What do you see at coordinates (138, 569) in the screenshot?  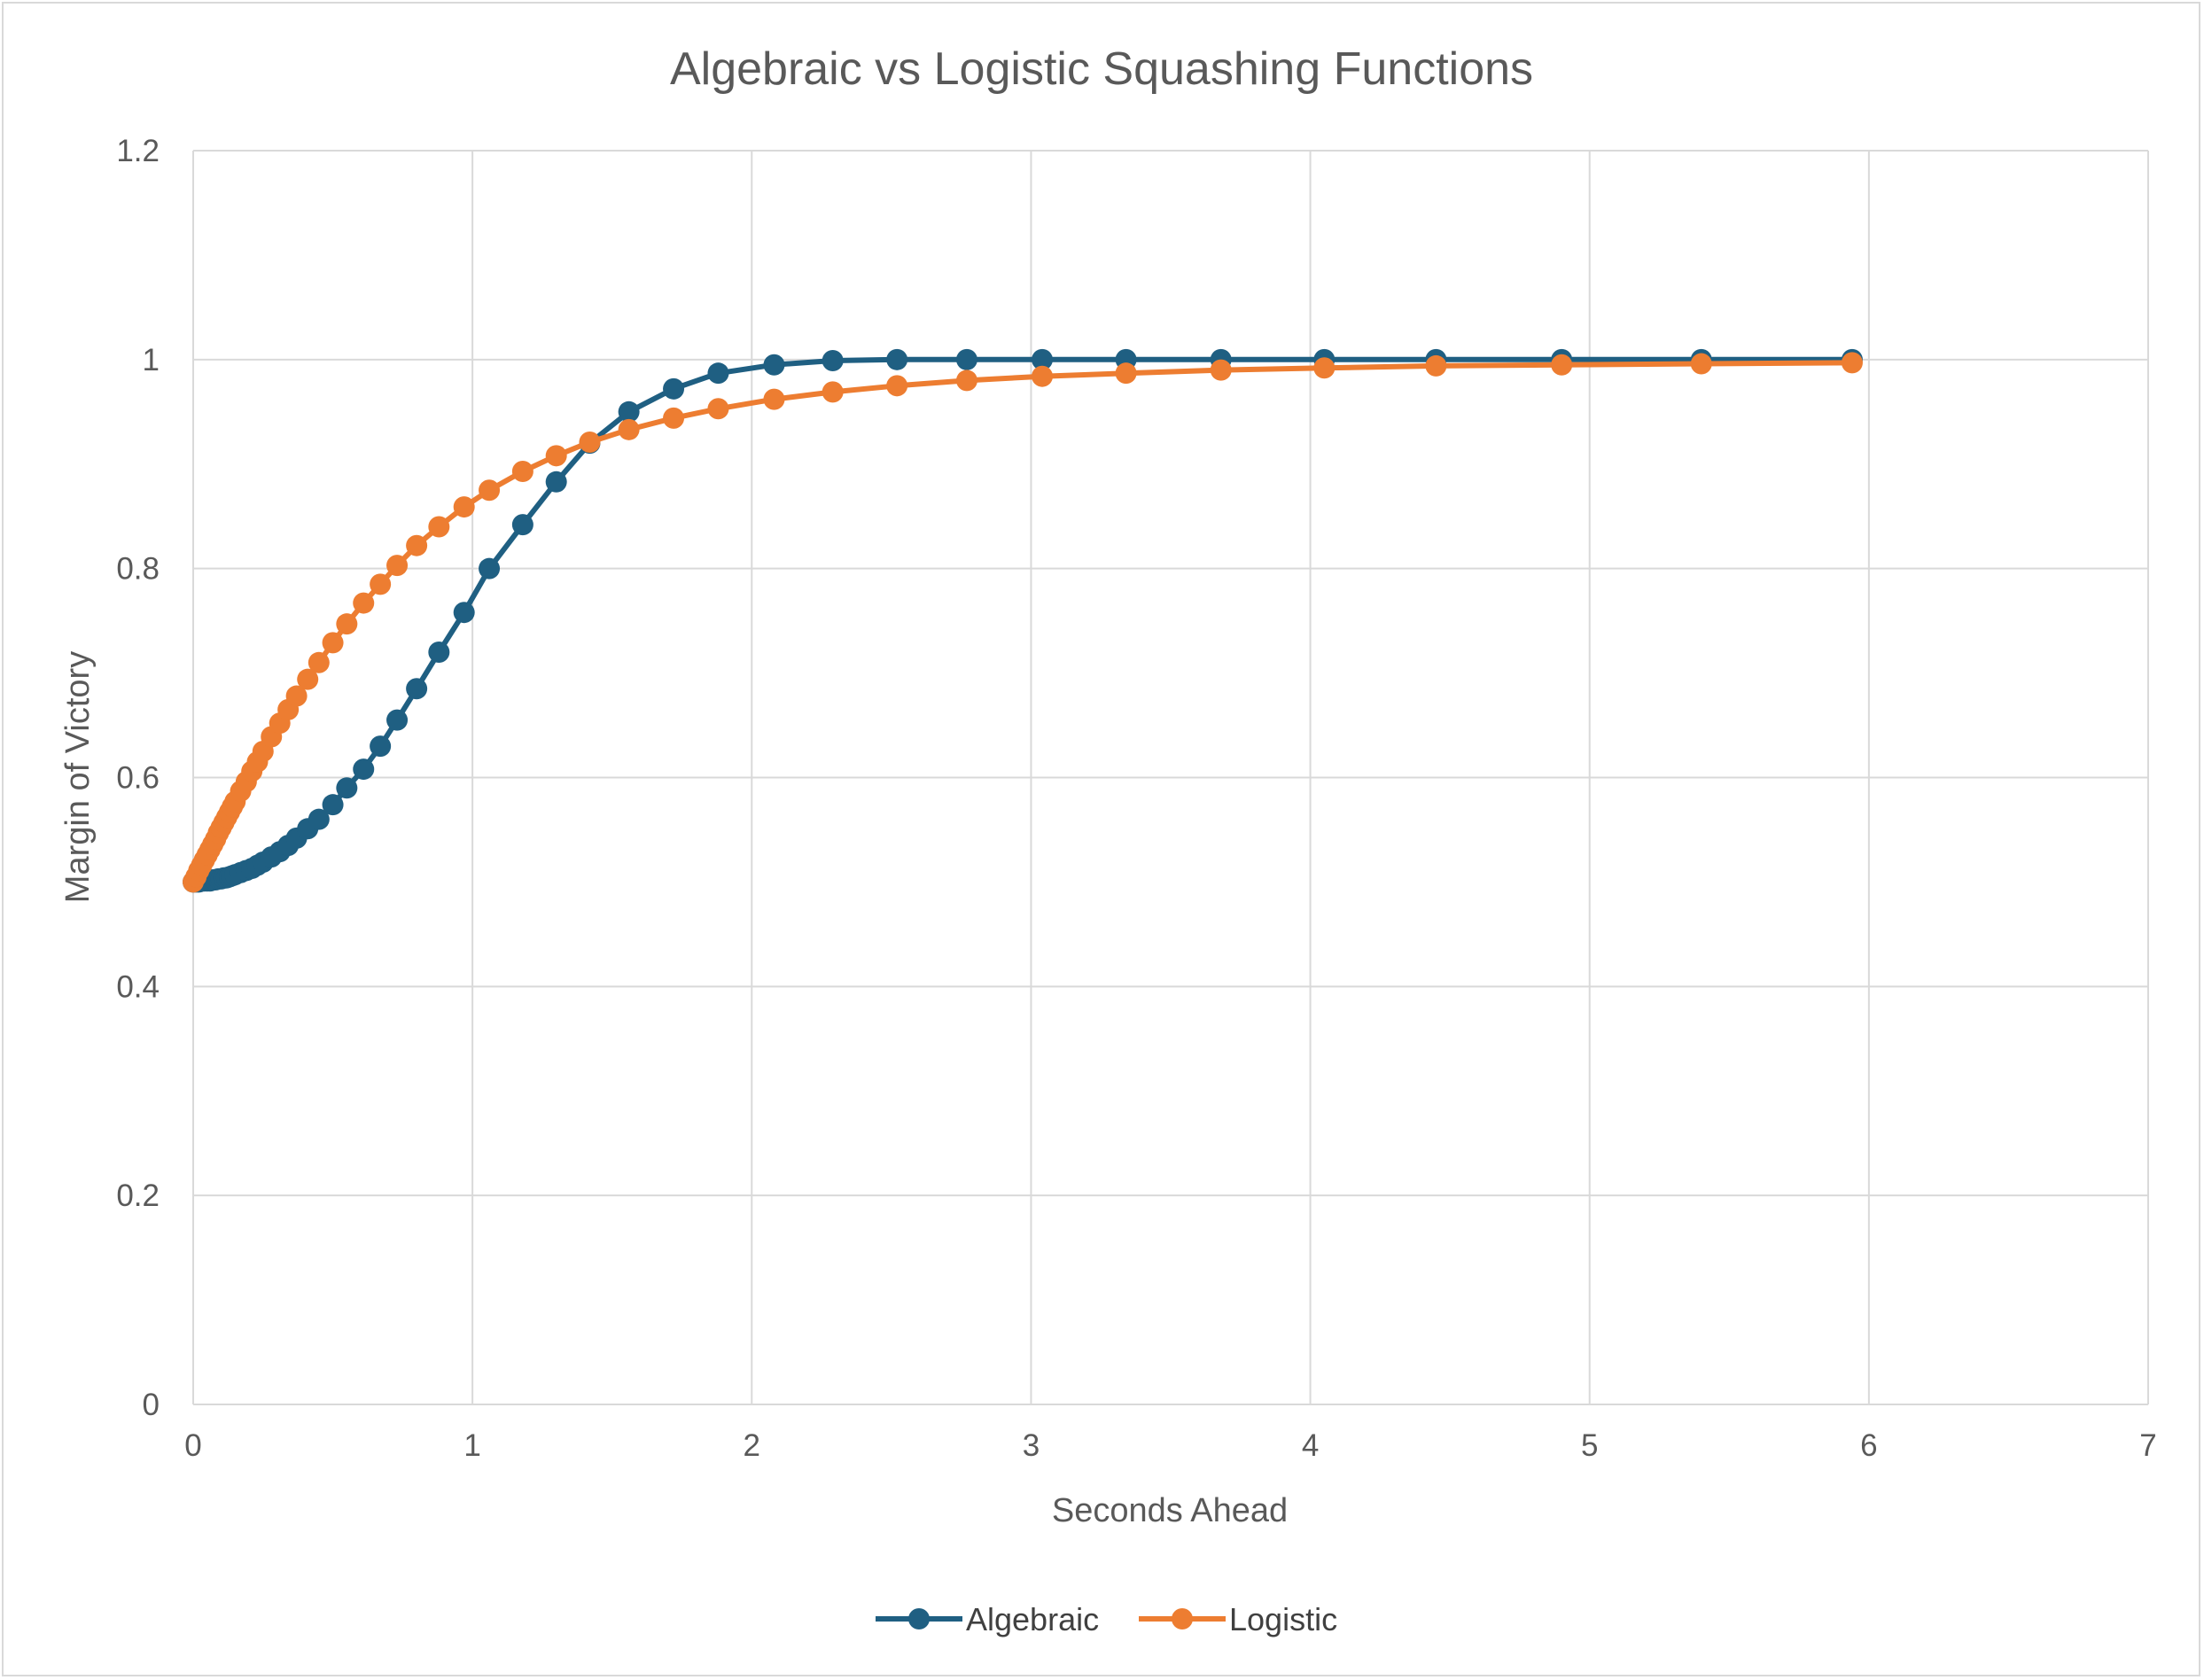 I see `y-tick-label: 0.8` at bounding box center [138, 569].